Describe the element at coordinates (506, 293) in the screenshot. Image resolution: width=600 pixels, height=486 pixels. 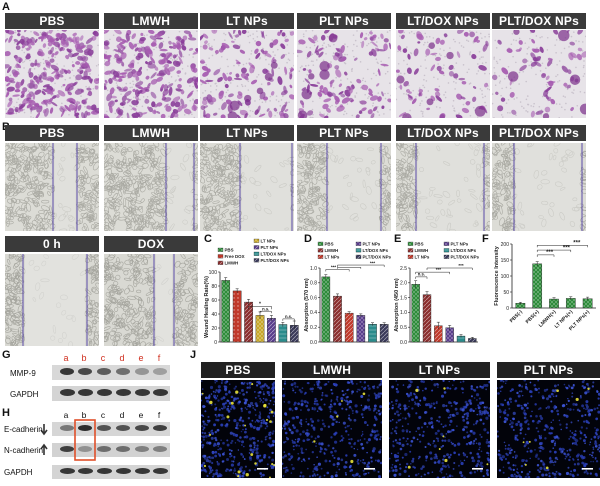
I see `y-tick-label: 50` at that location.